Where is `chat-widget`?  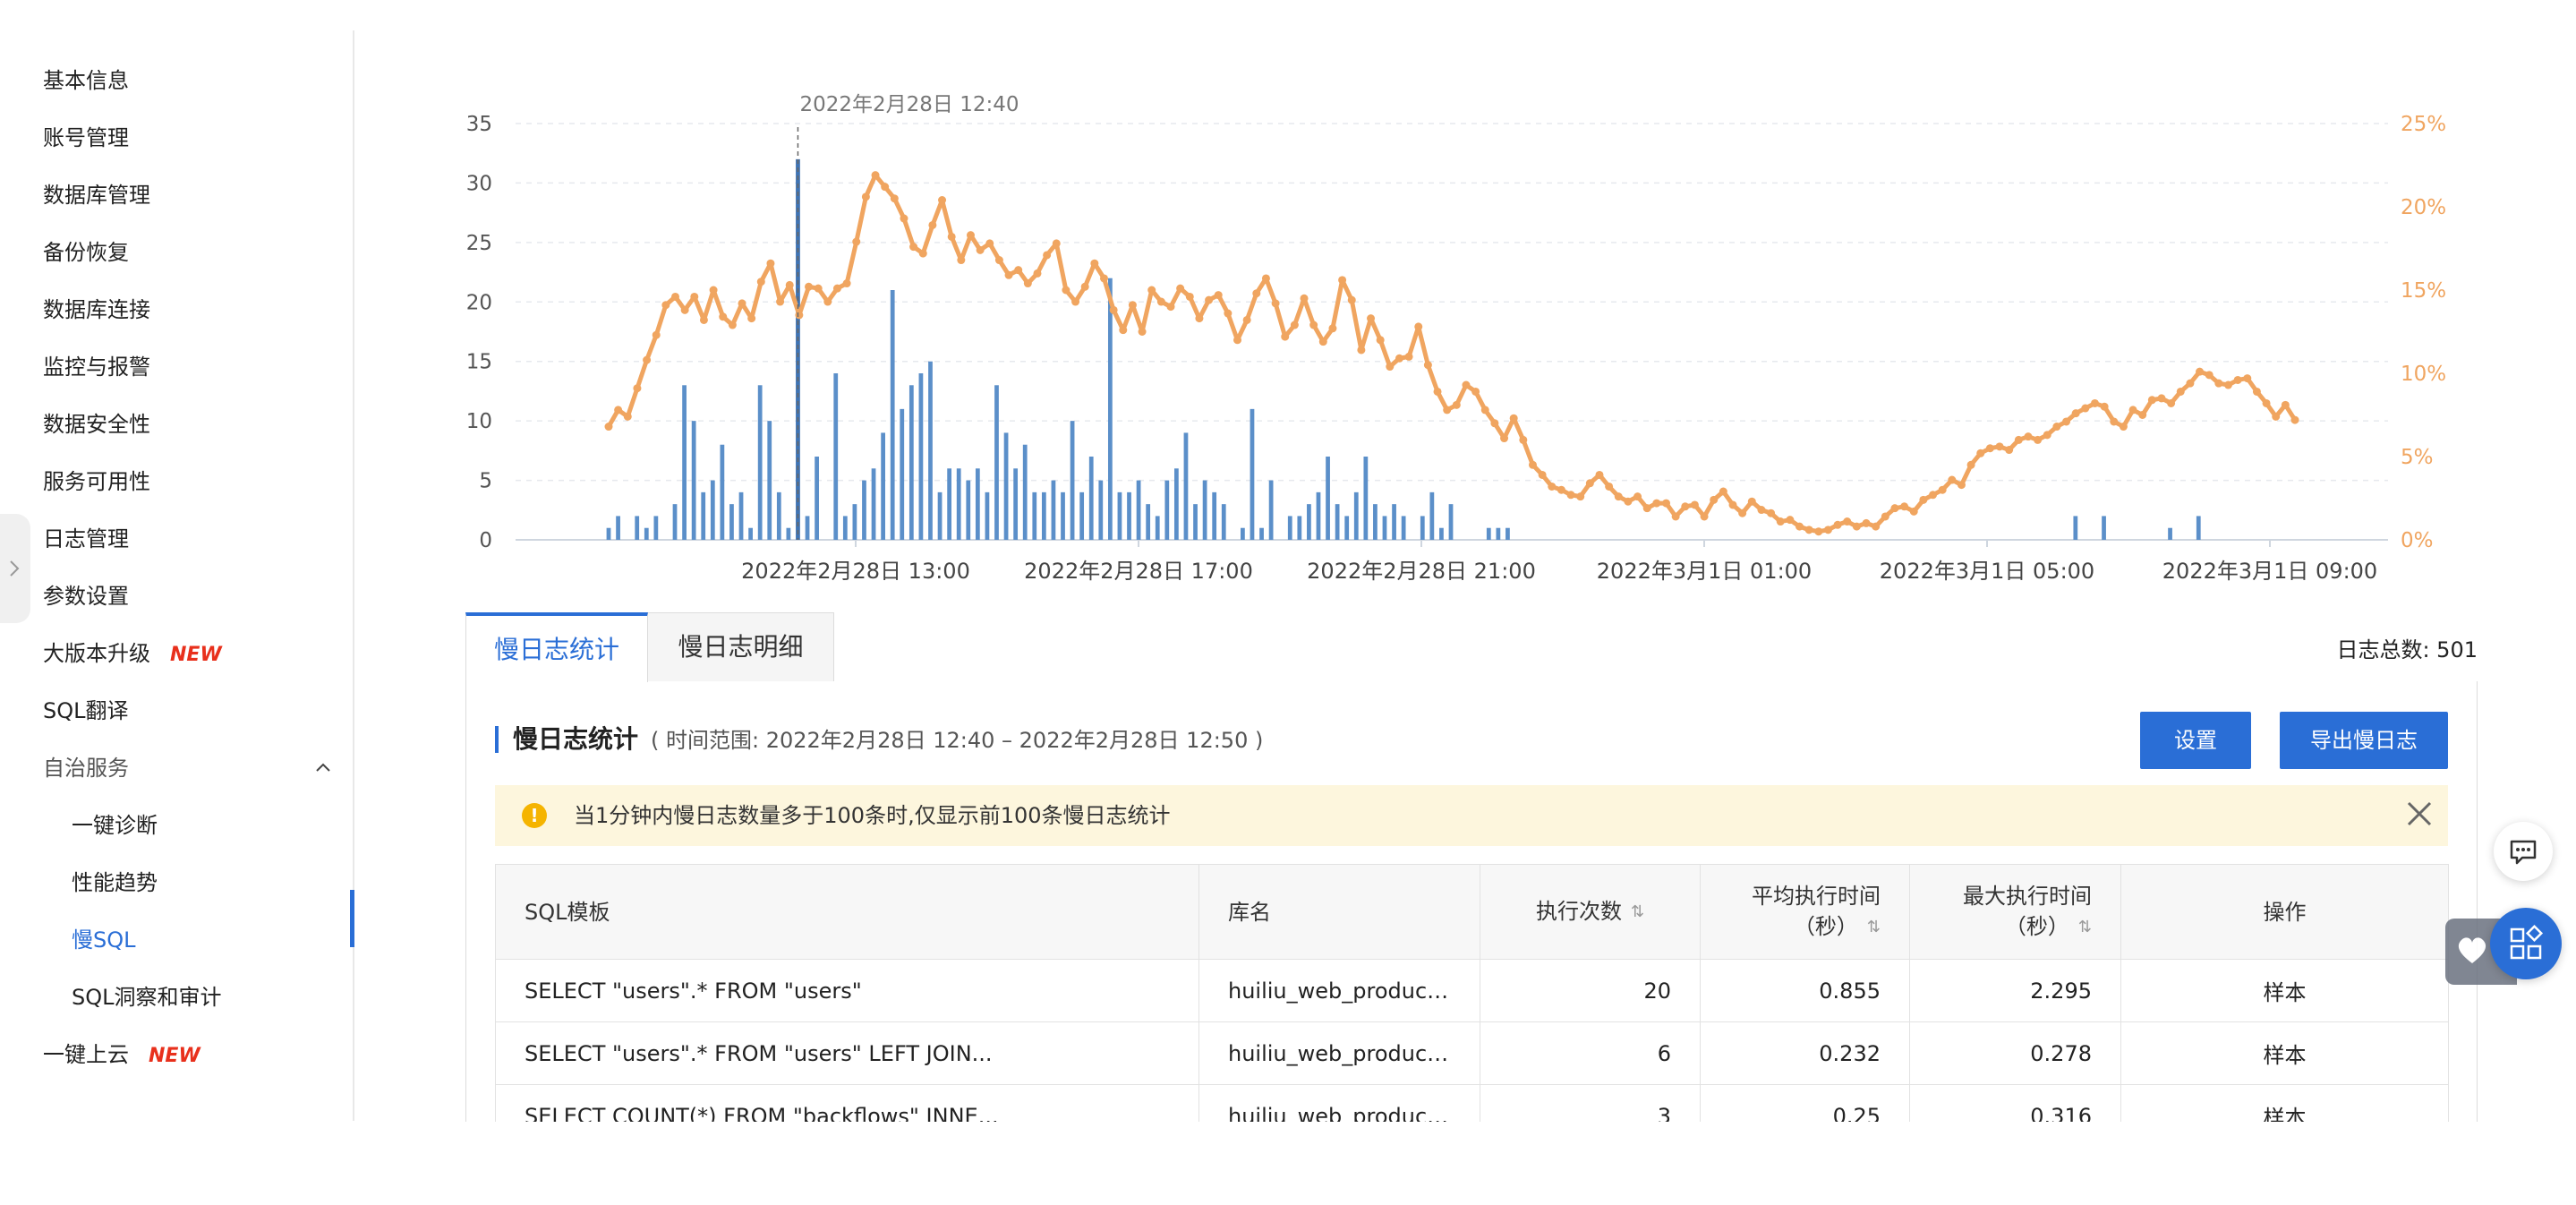
chat-widget is located at coordinates (2523, 852).